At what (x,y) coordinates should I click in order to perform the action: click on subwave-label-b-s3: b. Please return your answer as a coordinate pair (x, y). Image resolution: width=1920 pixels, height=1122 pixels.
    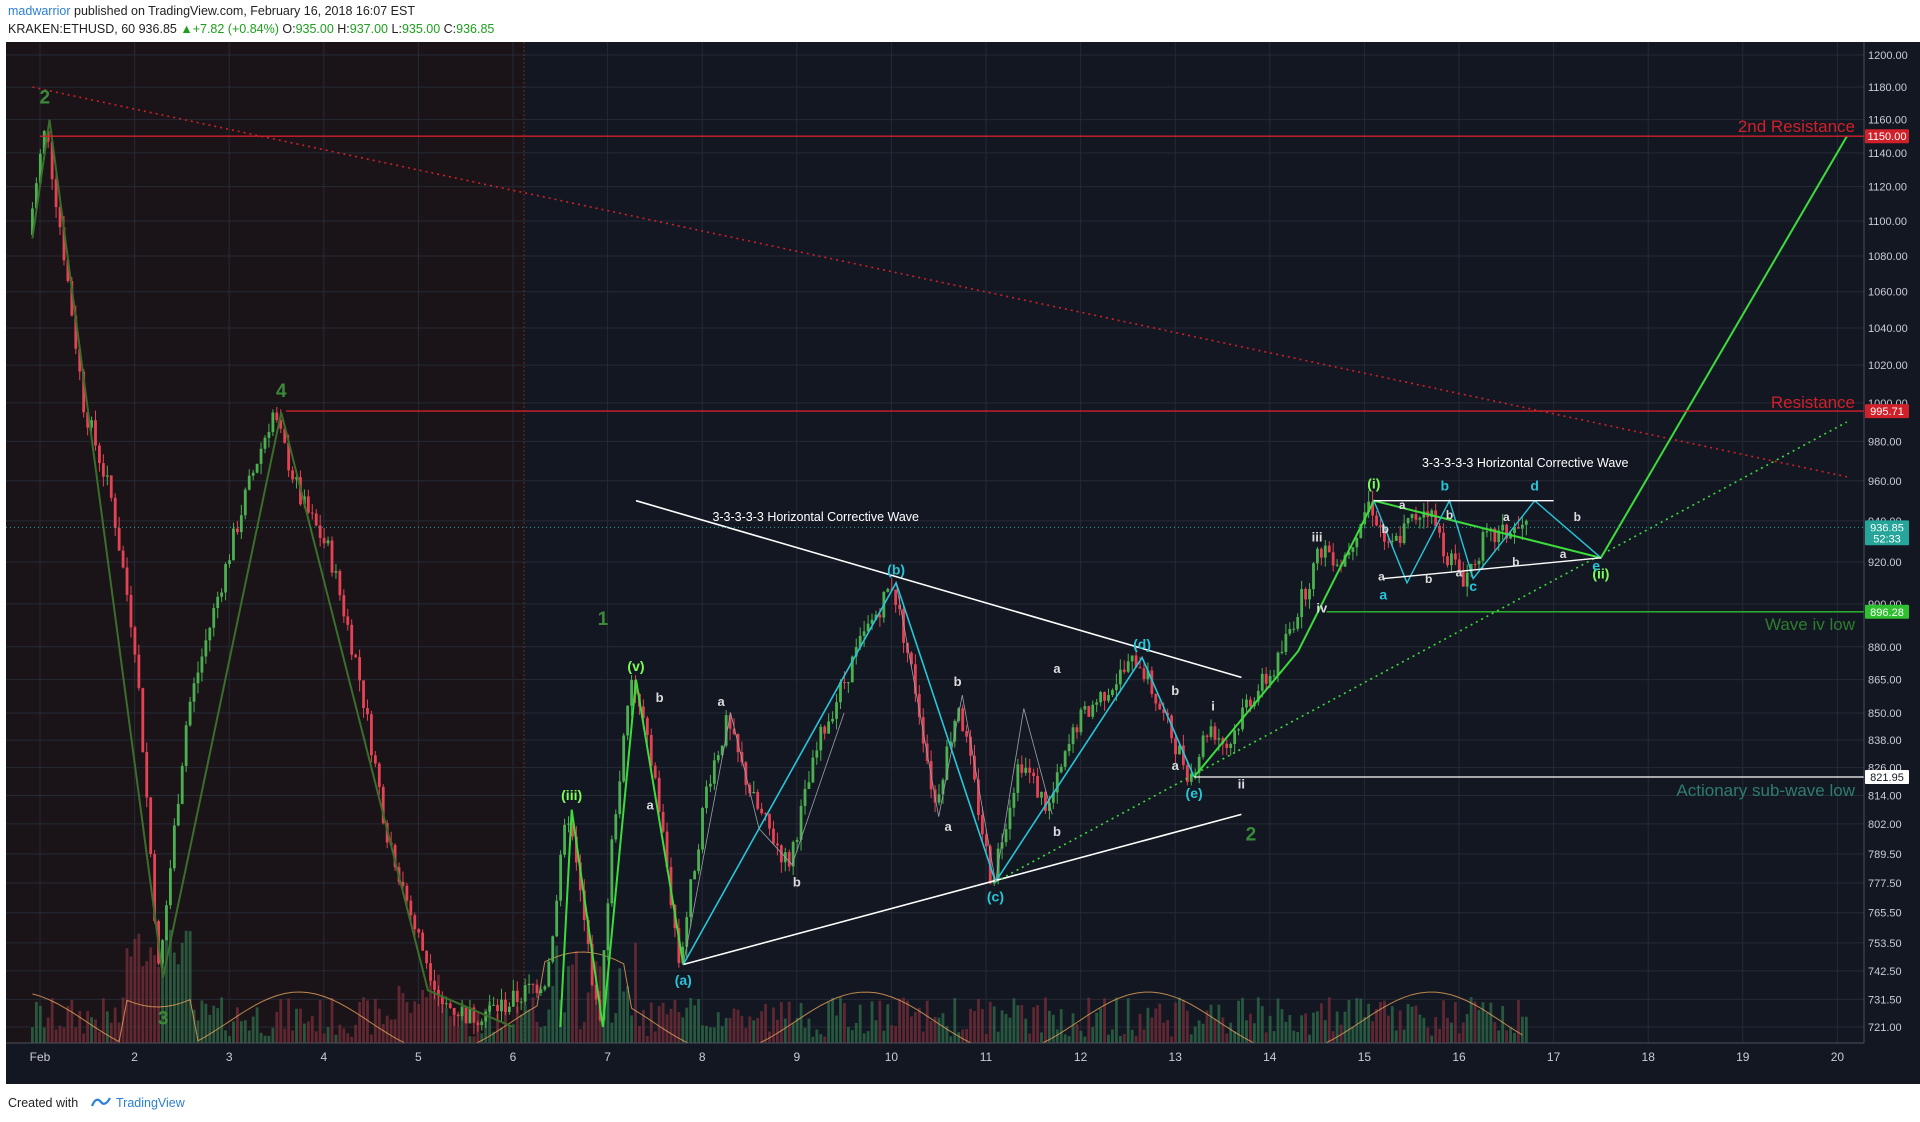
    Looking at the image, I should click on (1449, 515).